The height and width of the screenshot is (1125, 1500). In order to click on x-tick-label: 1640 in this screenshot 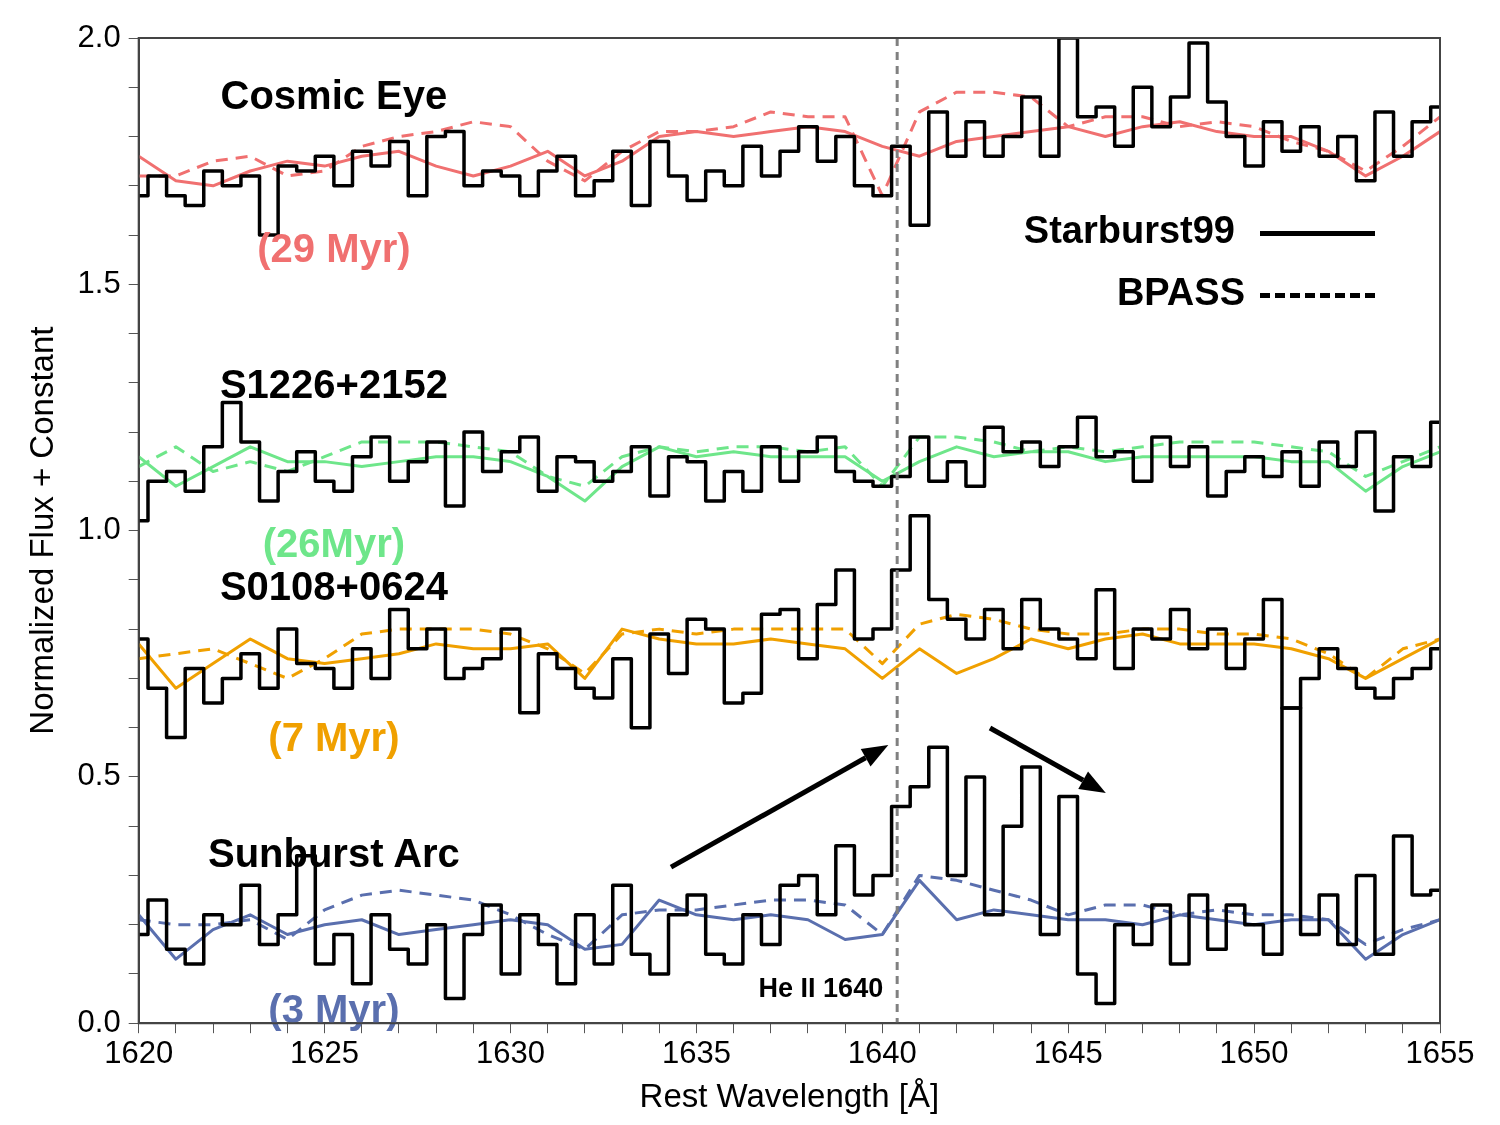, I will do `click(882, 1053)`.